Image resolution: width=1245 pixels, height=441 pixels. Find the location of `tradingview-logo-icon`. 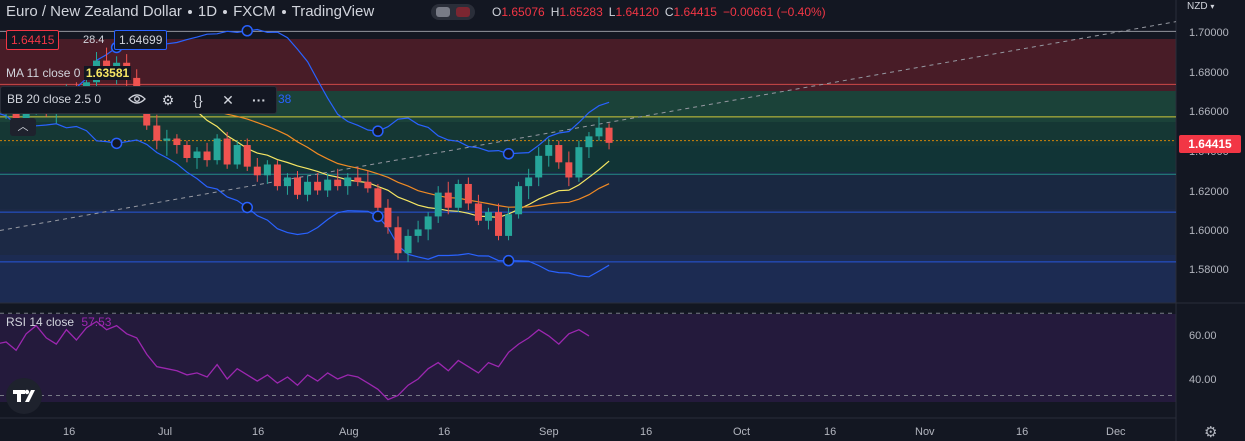

tradingview-logo-icon is located at coordinates (24, 395).